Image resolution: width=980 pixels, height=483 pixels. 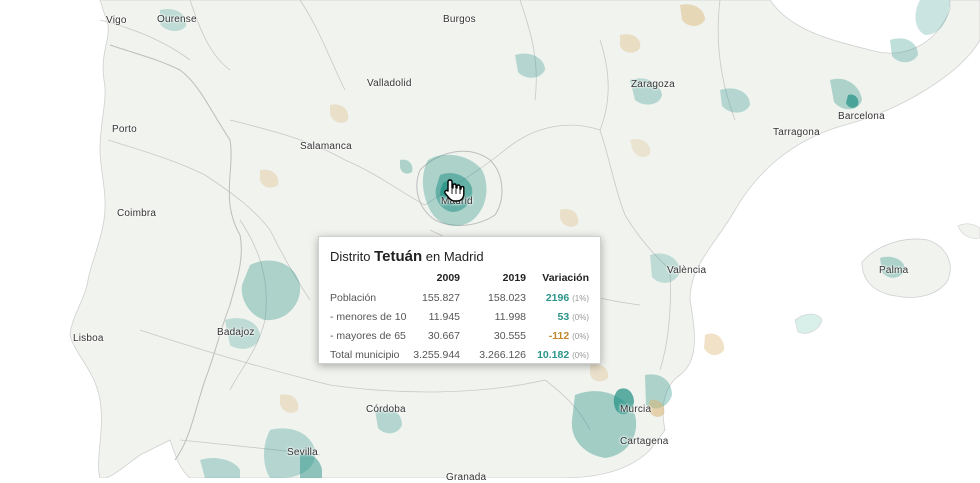 I want to click on menorca-island, so click(x=968, y=231).